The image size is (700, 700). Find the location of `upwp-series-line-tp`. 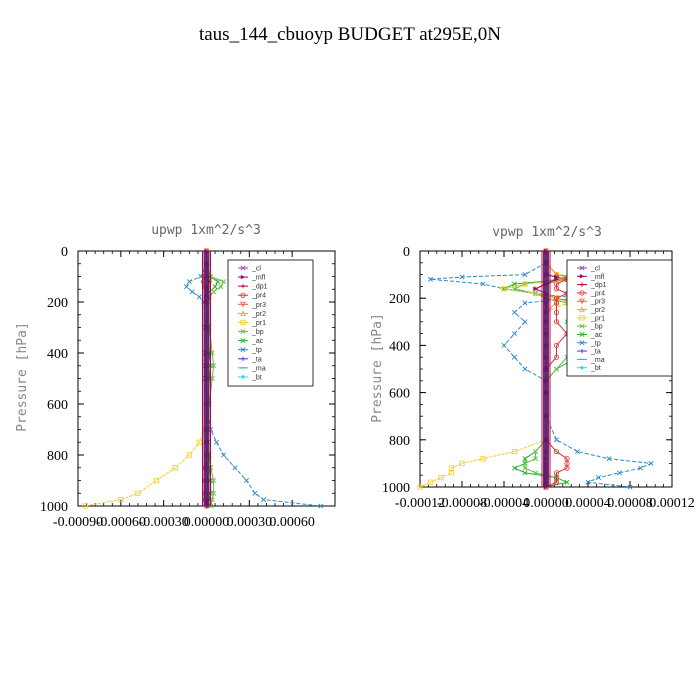

upwp-series-line-tp is located at coordinates (253, 379).